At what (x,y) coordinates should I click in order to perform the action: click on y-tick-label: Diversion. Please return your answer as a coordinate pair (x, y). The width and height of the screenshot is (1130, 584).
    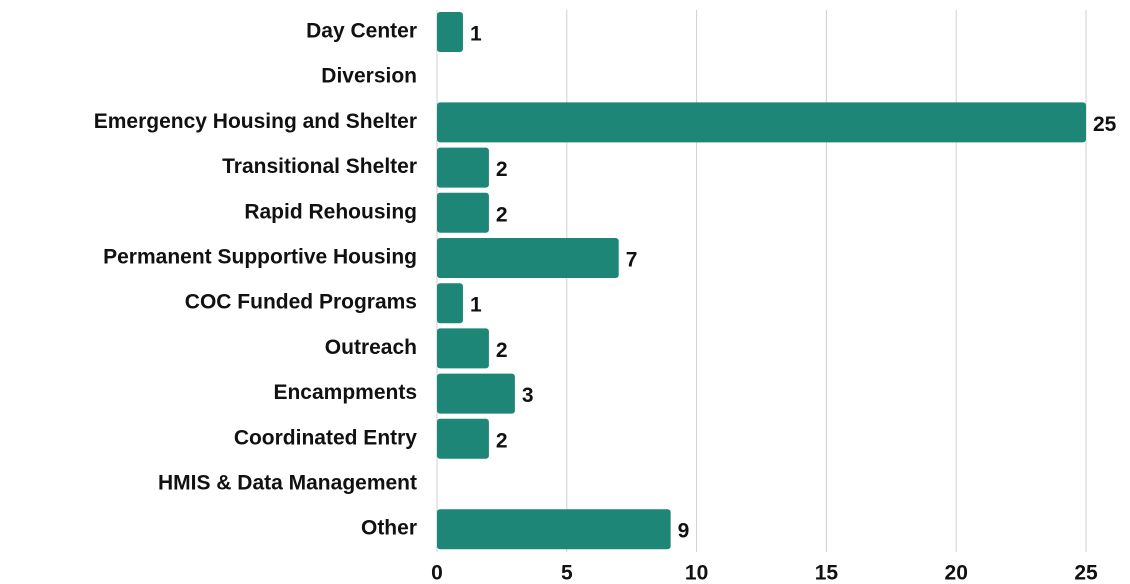
    Looking at the image, I should click on (369, 76).